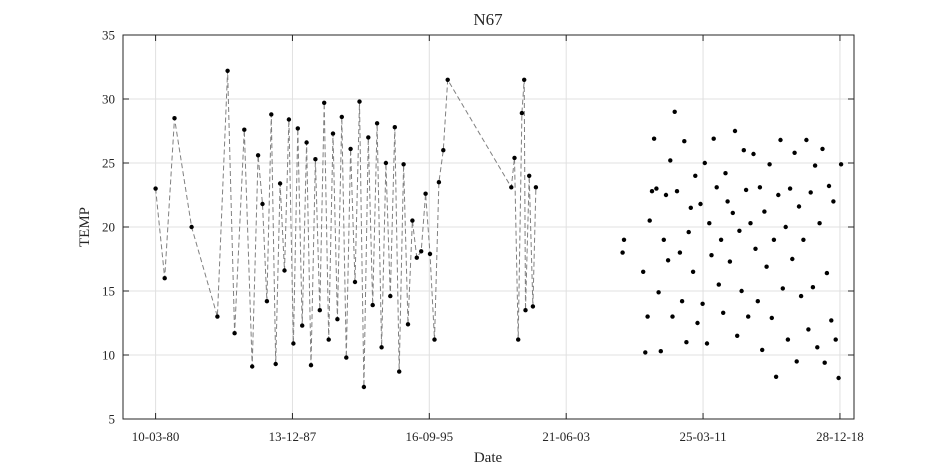 The width and height of the screenshot is (945, 472). What do you see at coordinates (108, 291) in the screenshot?
I see `y-tick-label: 15` at bounding box center [108, 291].